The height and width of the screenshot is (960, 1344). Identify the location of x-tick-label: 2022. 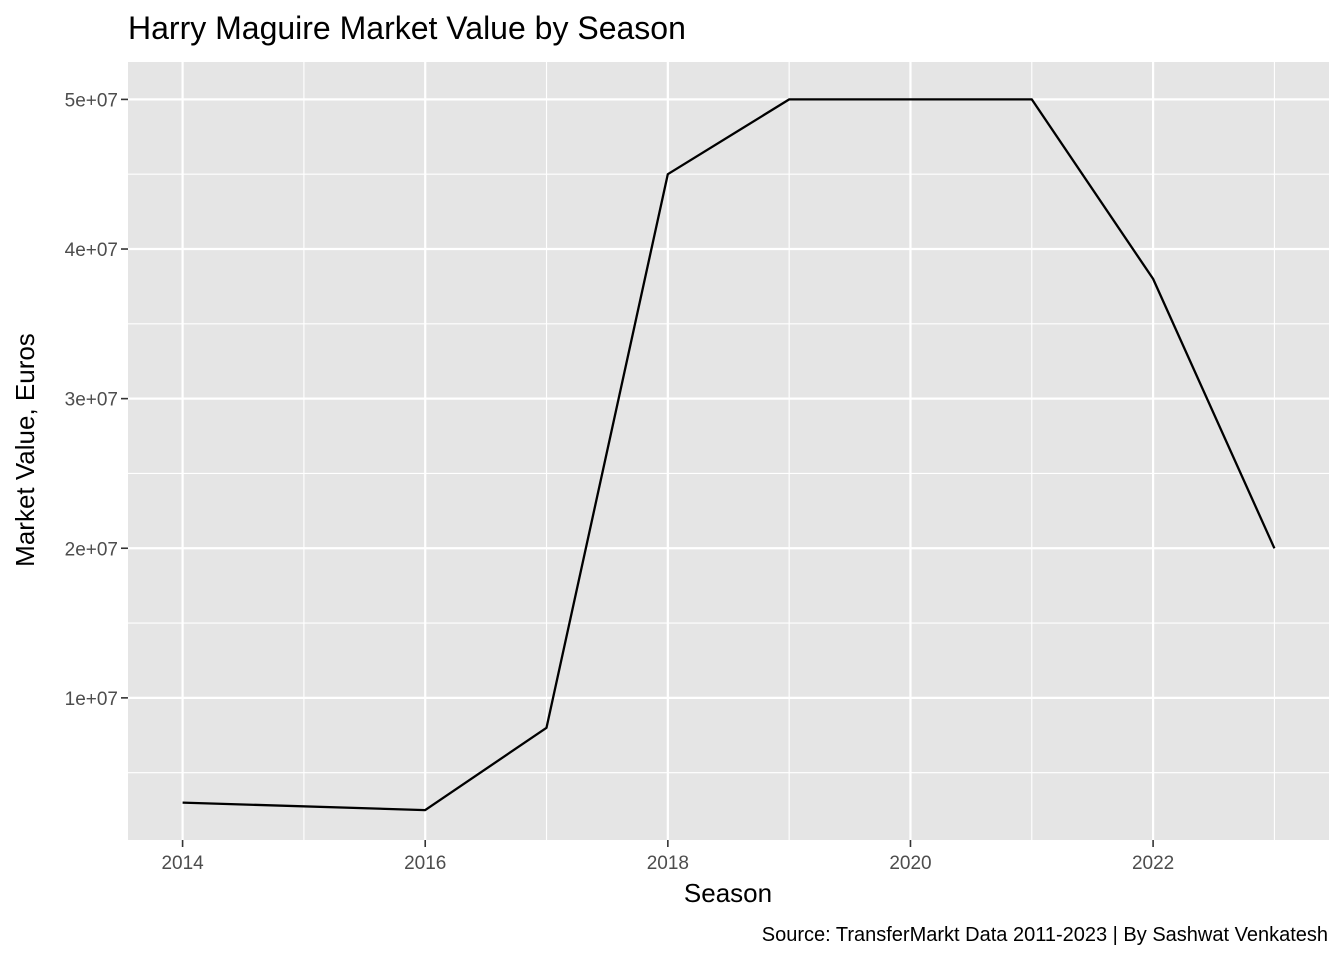
(1153, 863).